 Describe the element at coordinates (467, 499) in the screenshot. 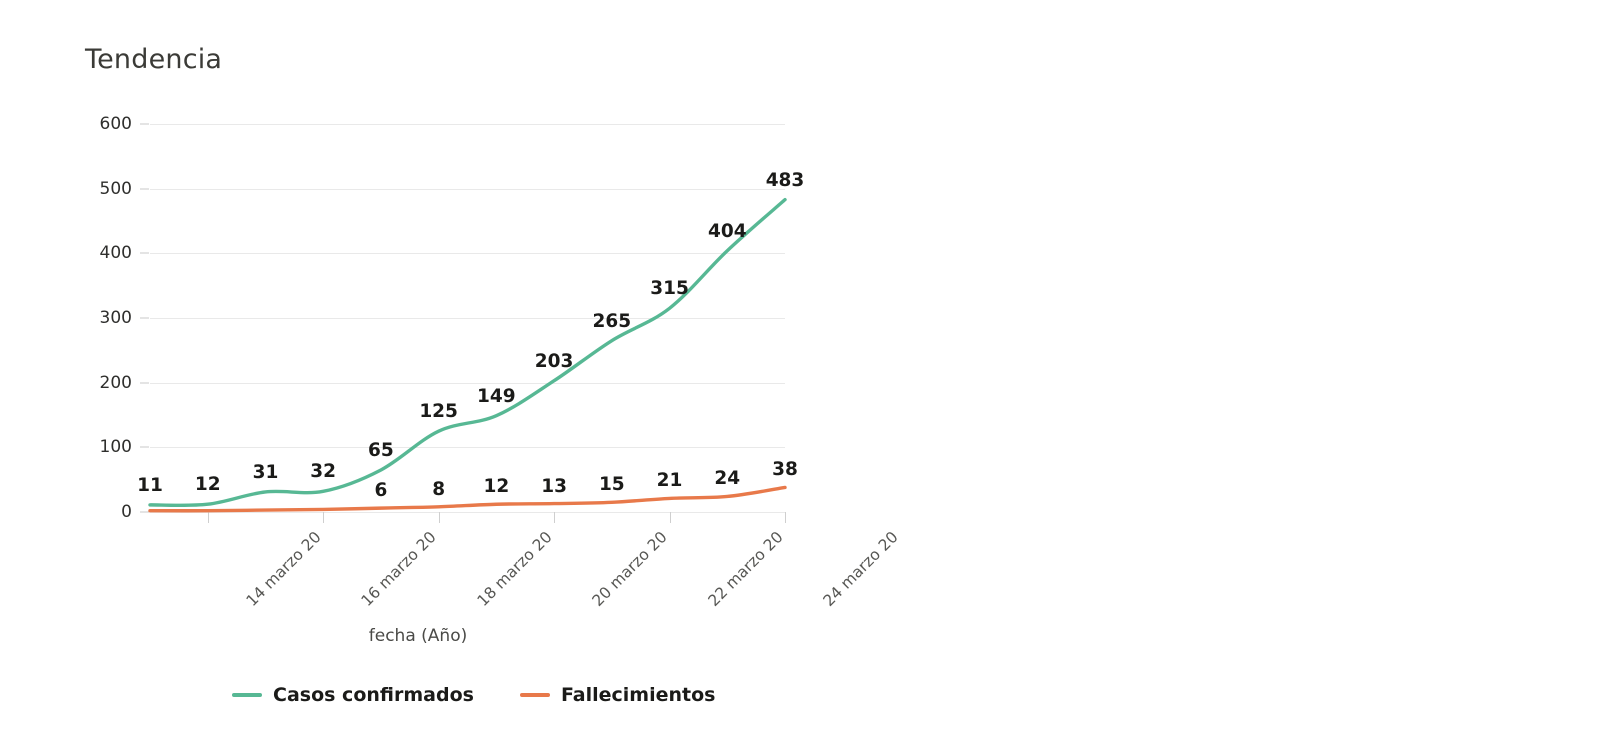

I see `line-series-fallecimientos` at that location.